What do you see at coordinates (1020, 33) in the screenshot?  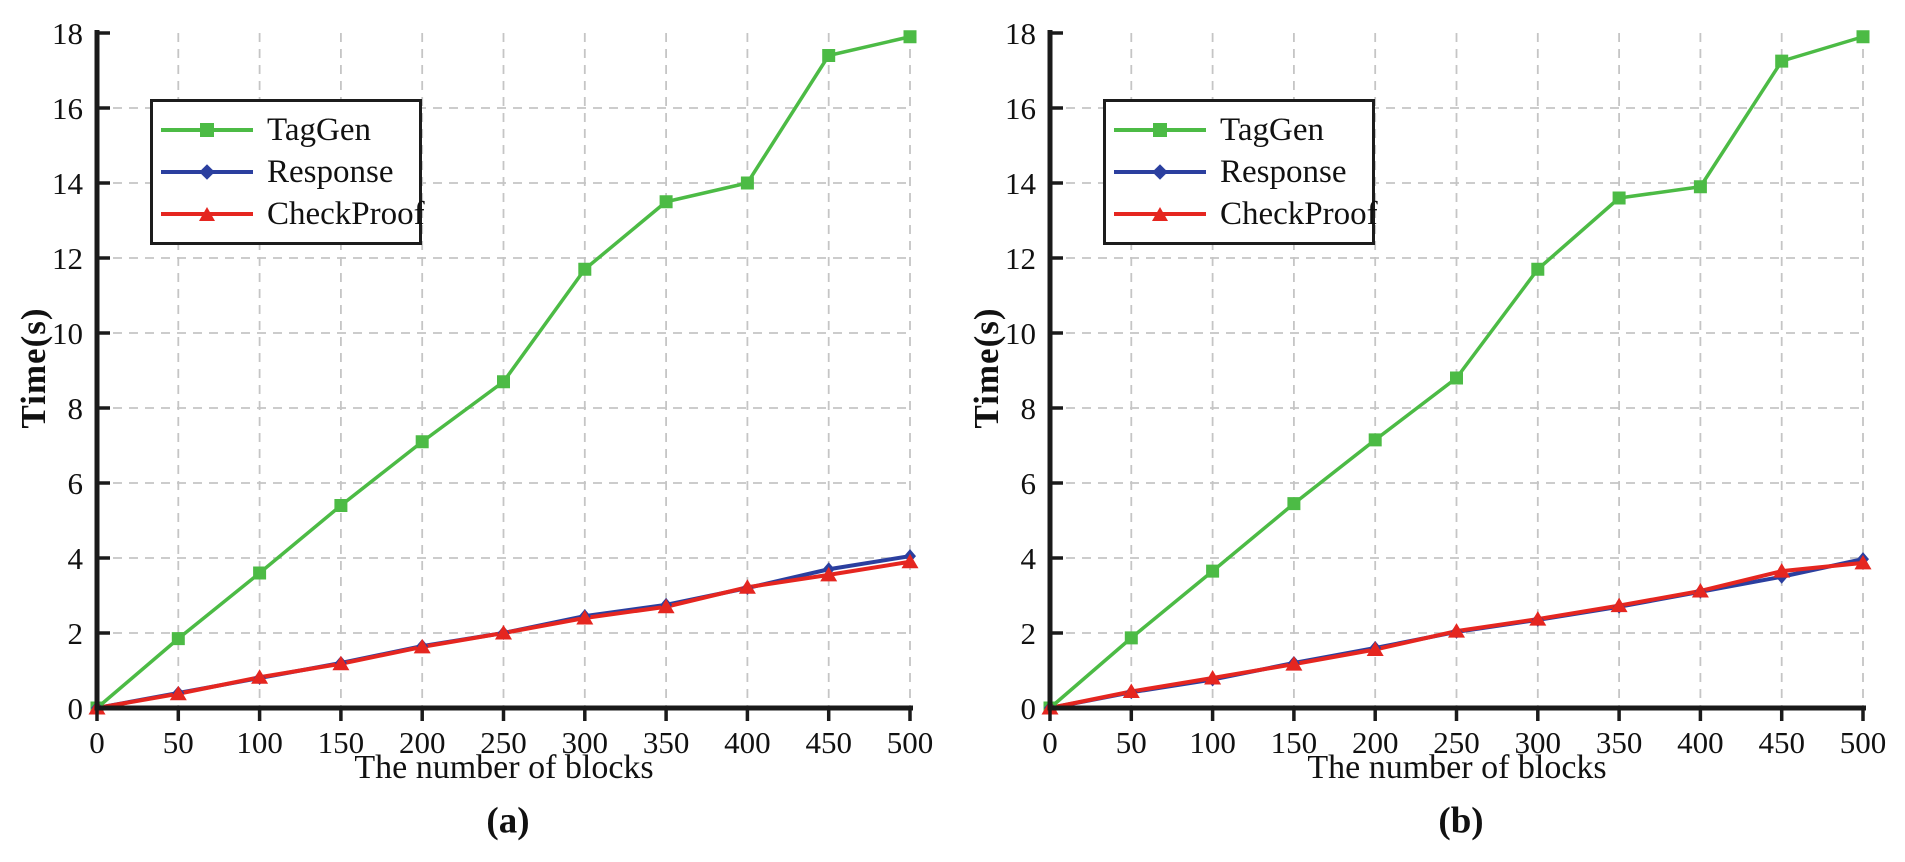 I see `y-tick-label: 18` at bounding box center [1020, 33].